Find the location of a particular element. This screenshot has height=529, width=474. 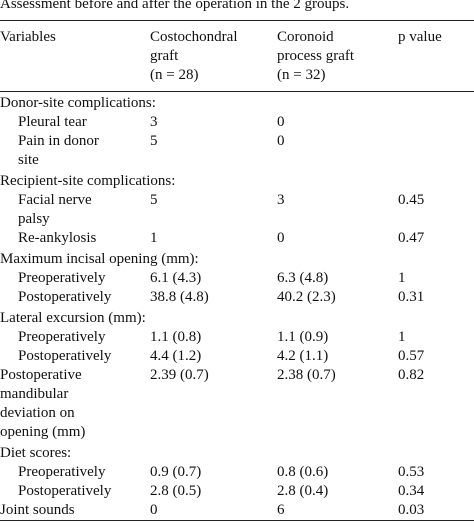

cell: 2.38 (0.7) is located at coordinates (337, 404).